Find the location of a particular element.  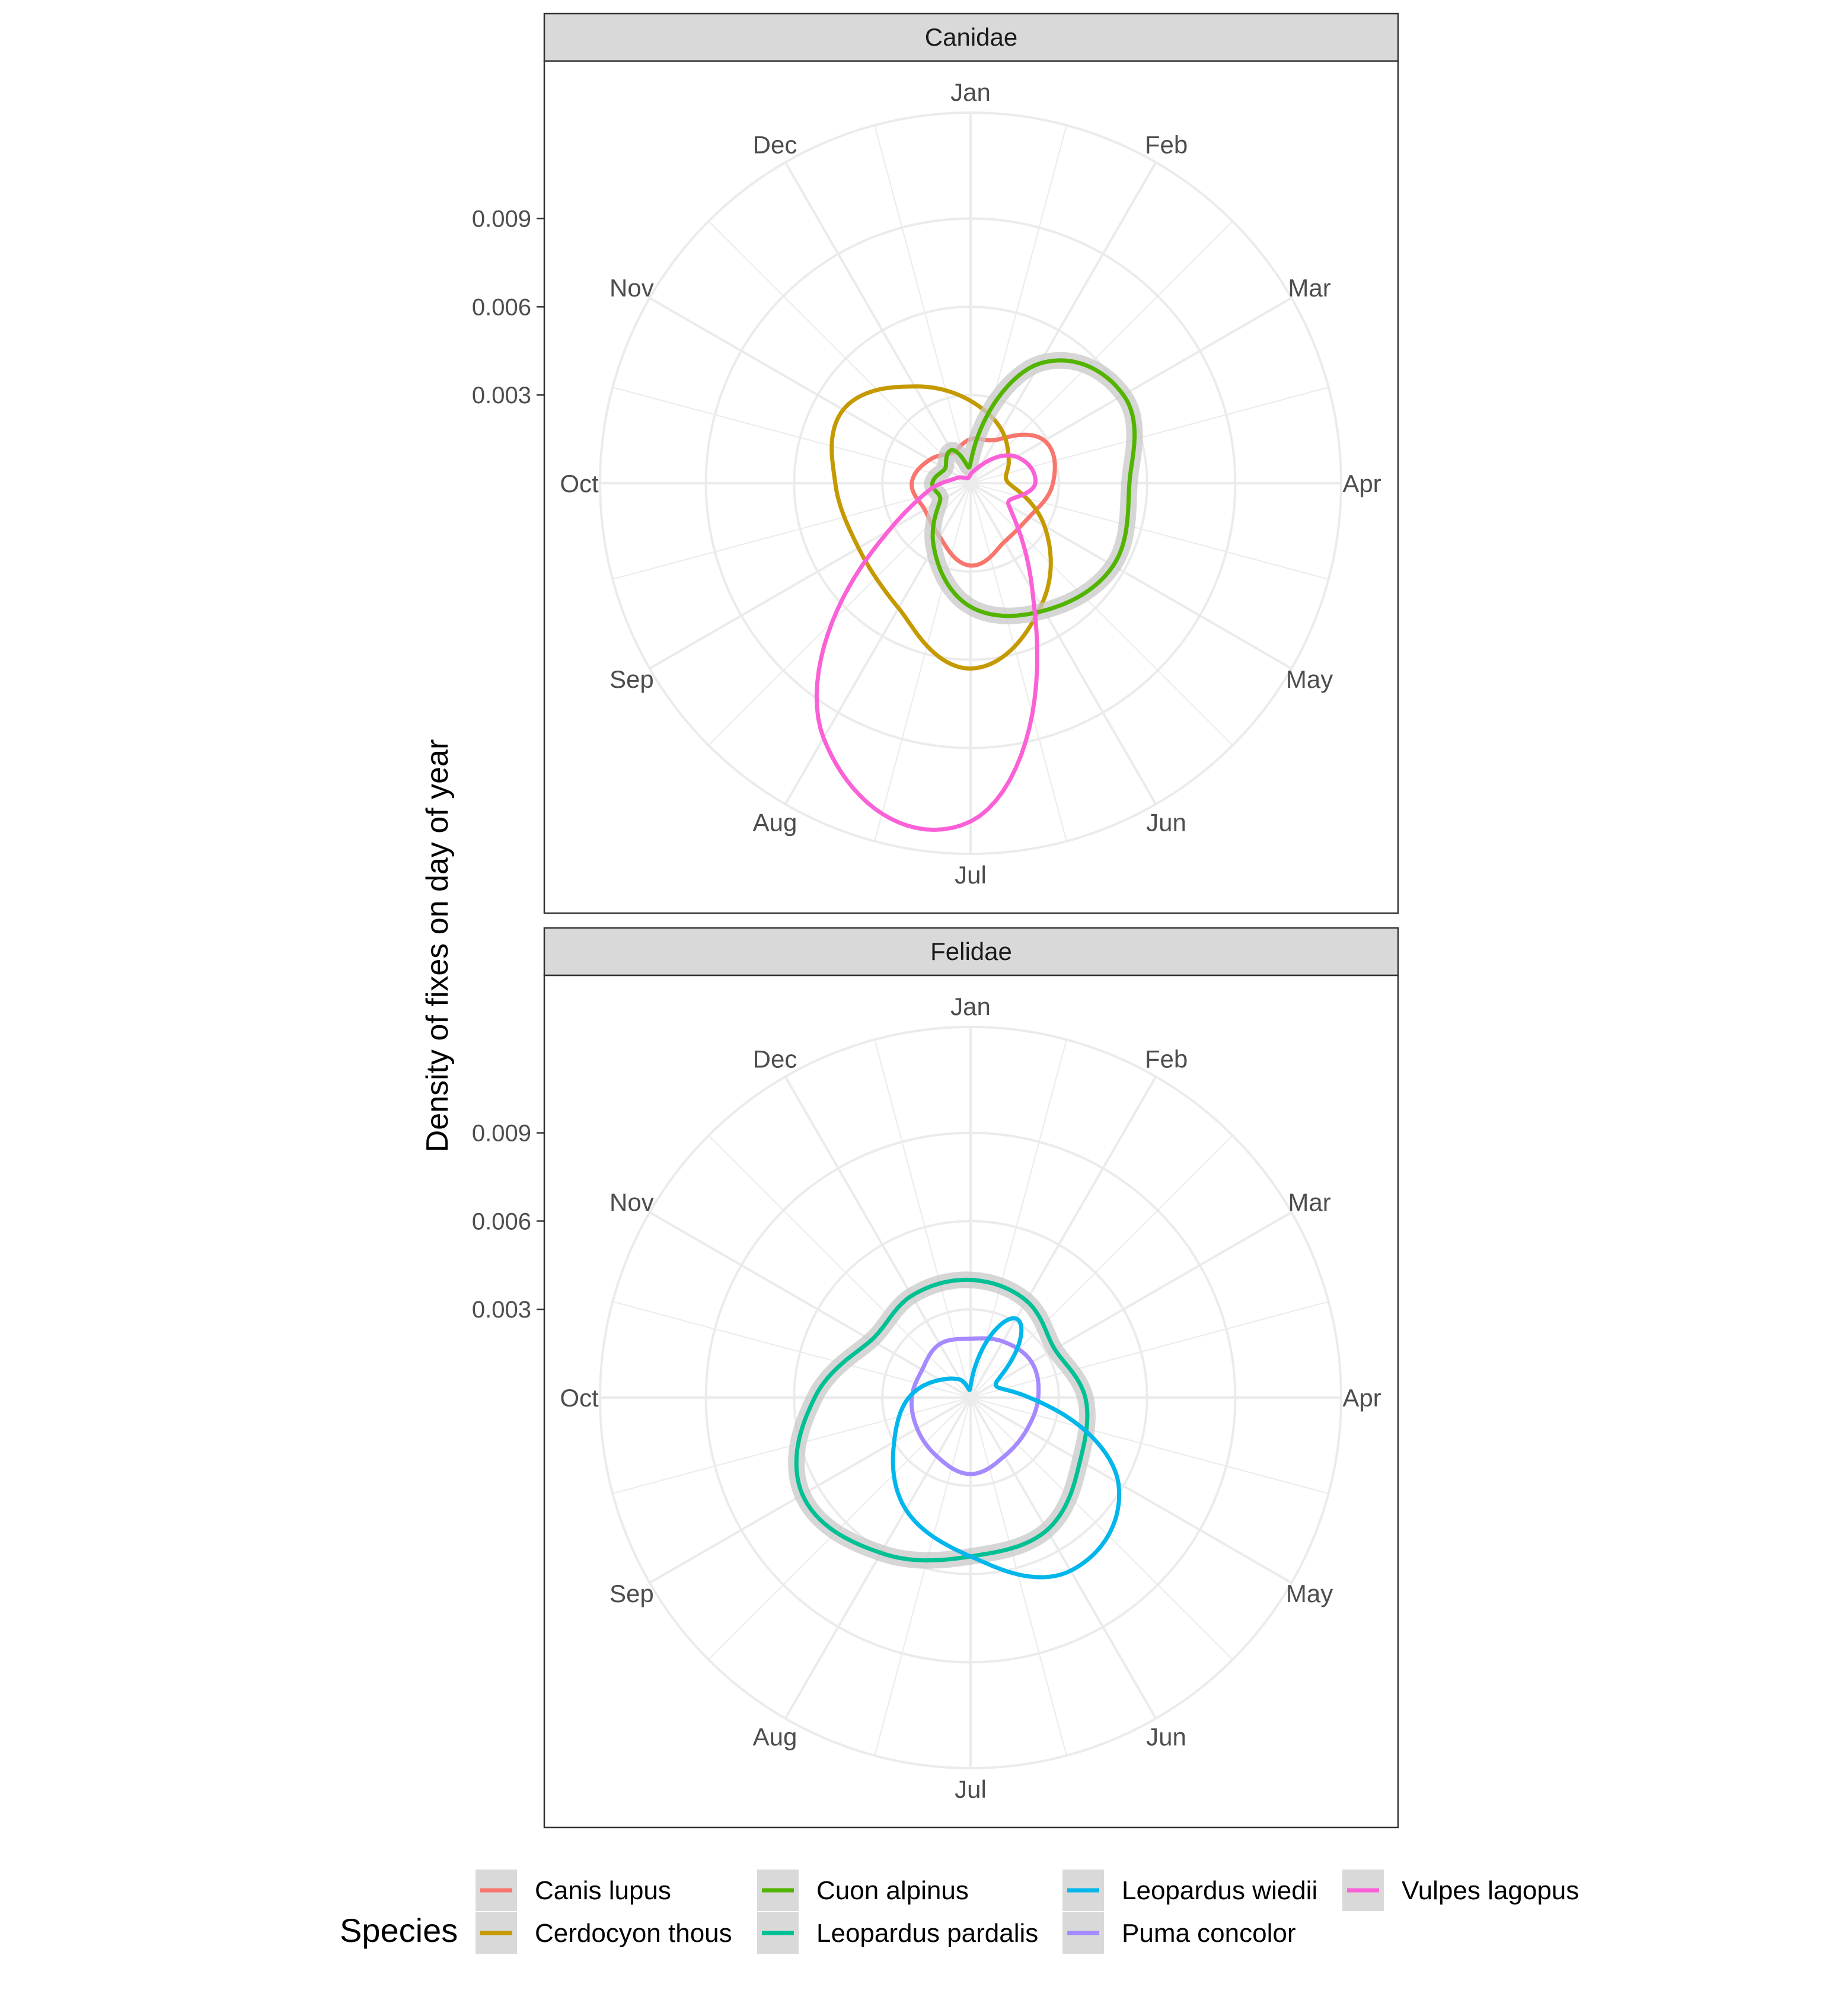

legend-label: Leopardus wiedii is located at coordinates (1219, 1890).